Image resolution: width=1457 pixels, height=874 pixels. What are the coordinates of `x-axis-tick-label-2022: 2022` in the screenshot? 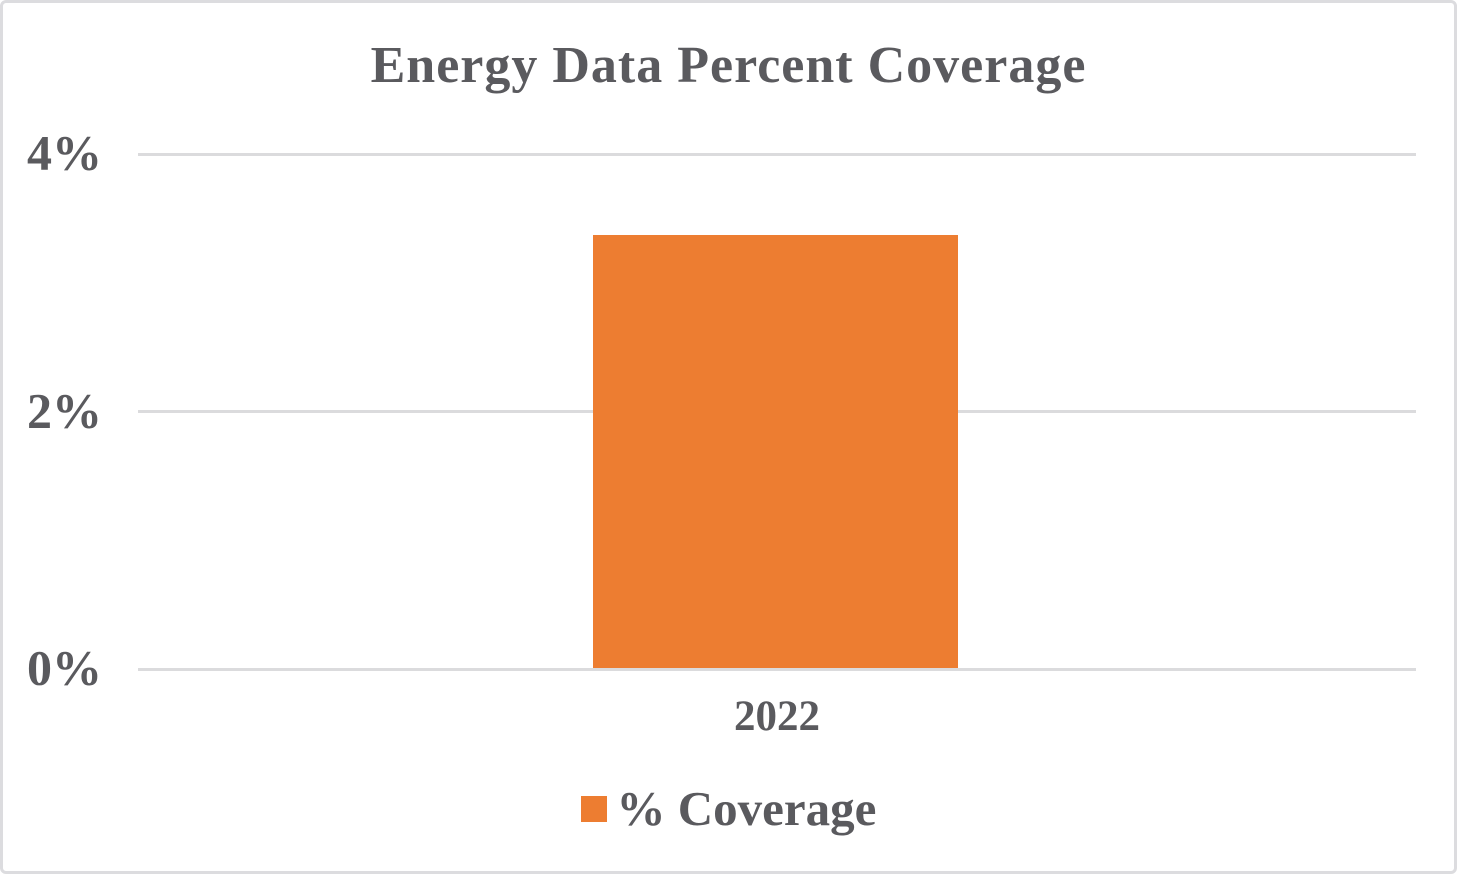 It's located at (777, 716).